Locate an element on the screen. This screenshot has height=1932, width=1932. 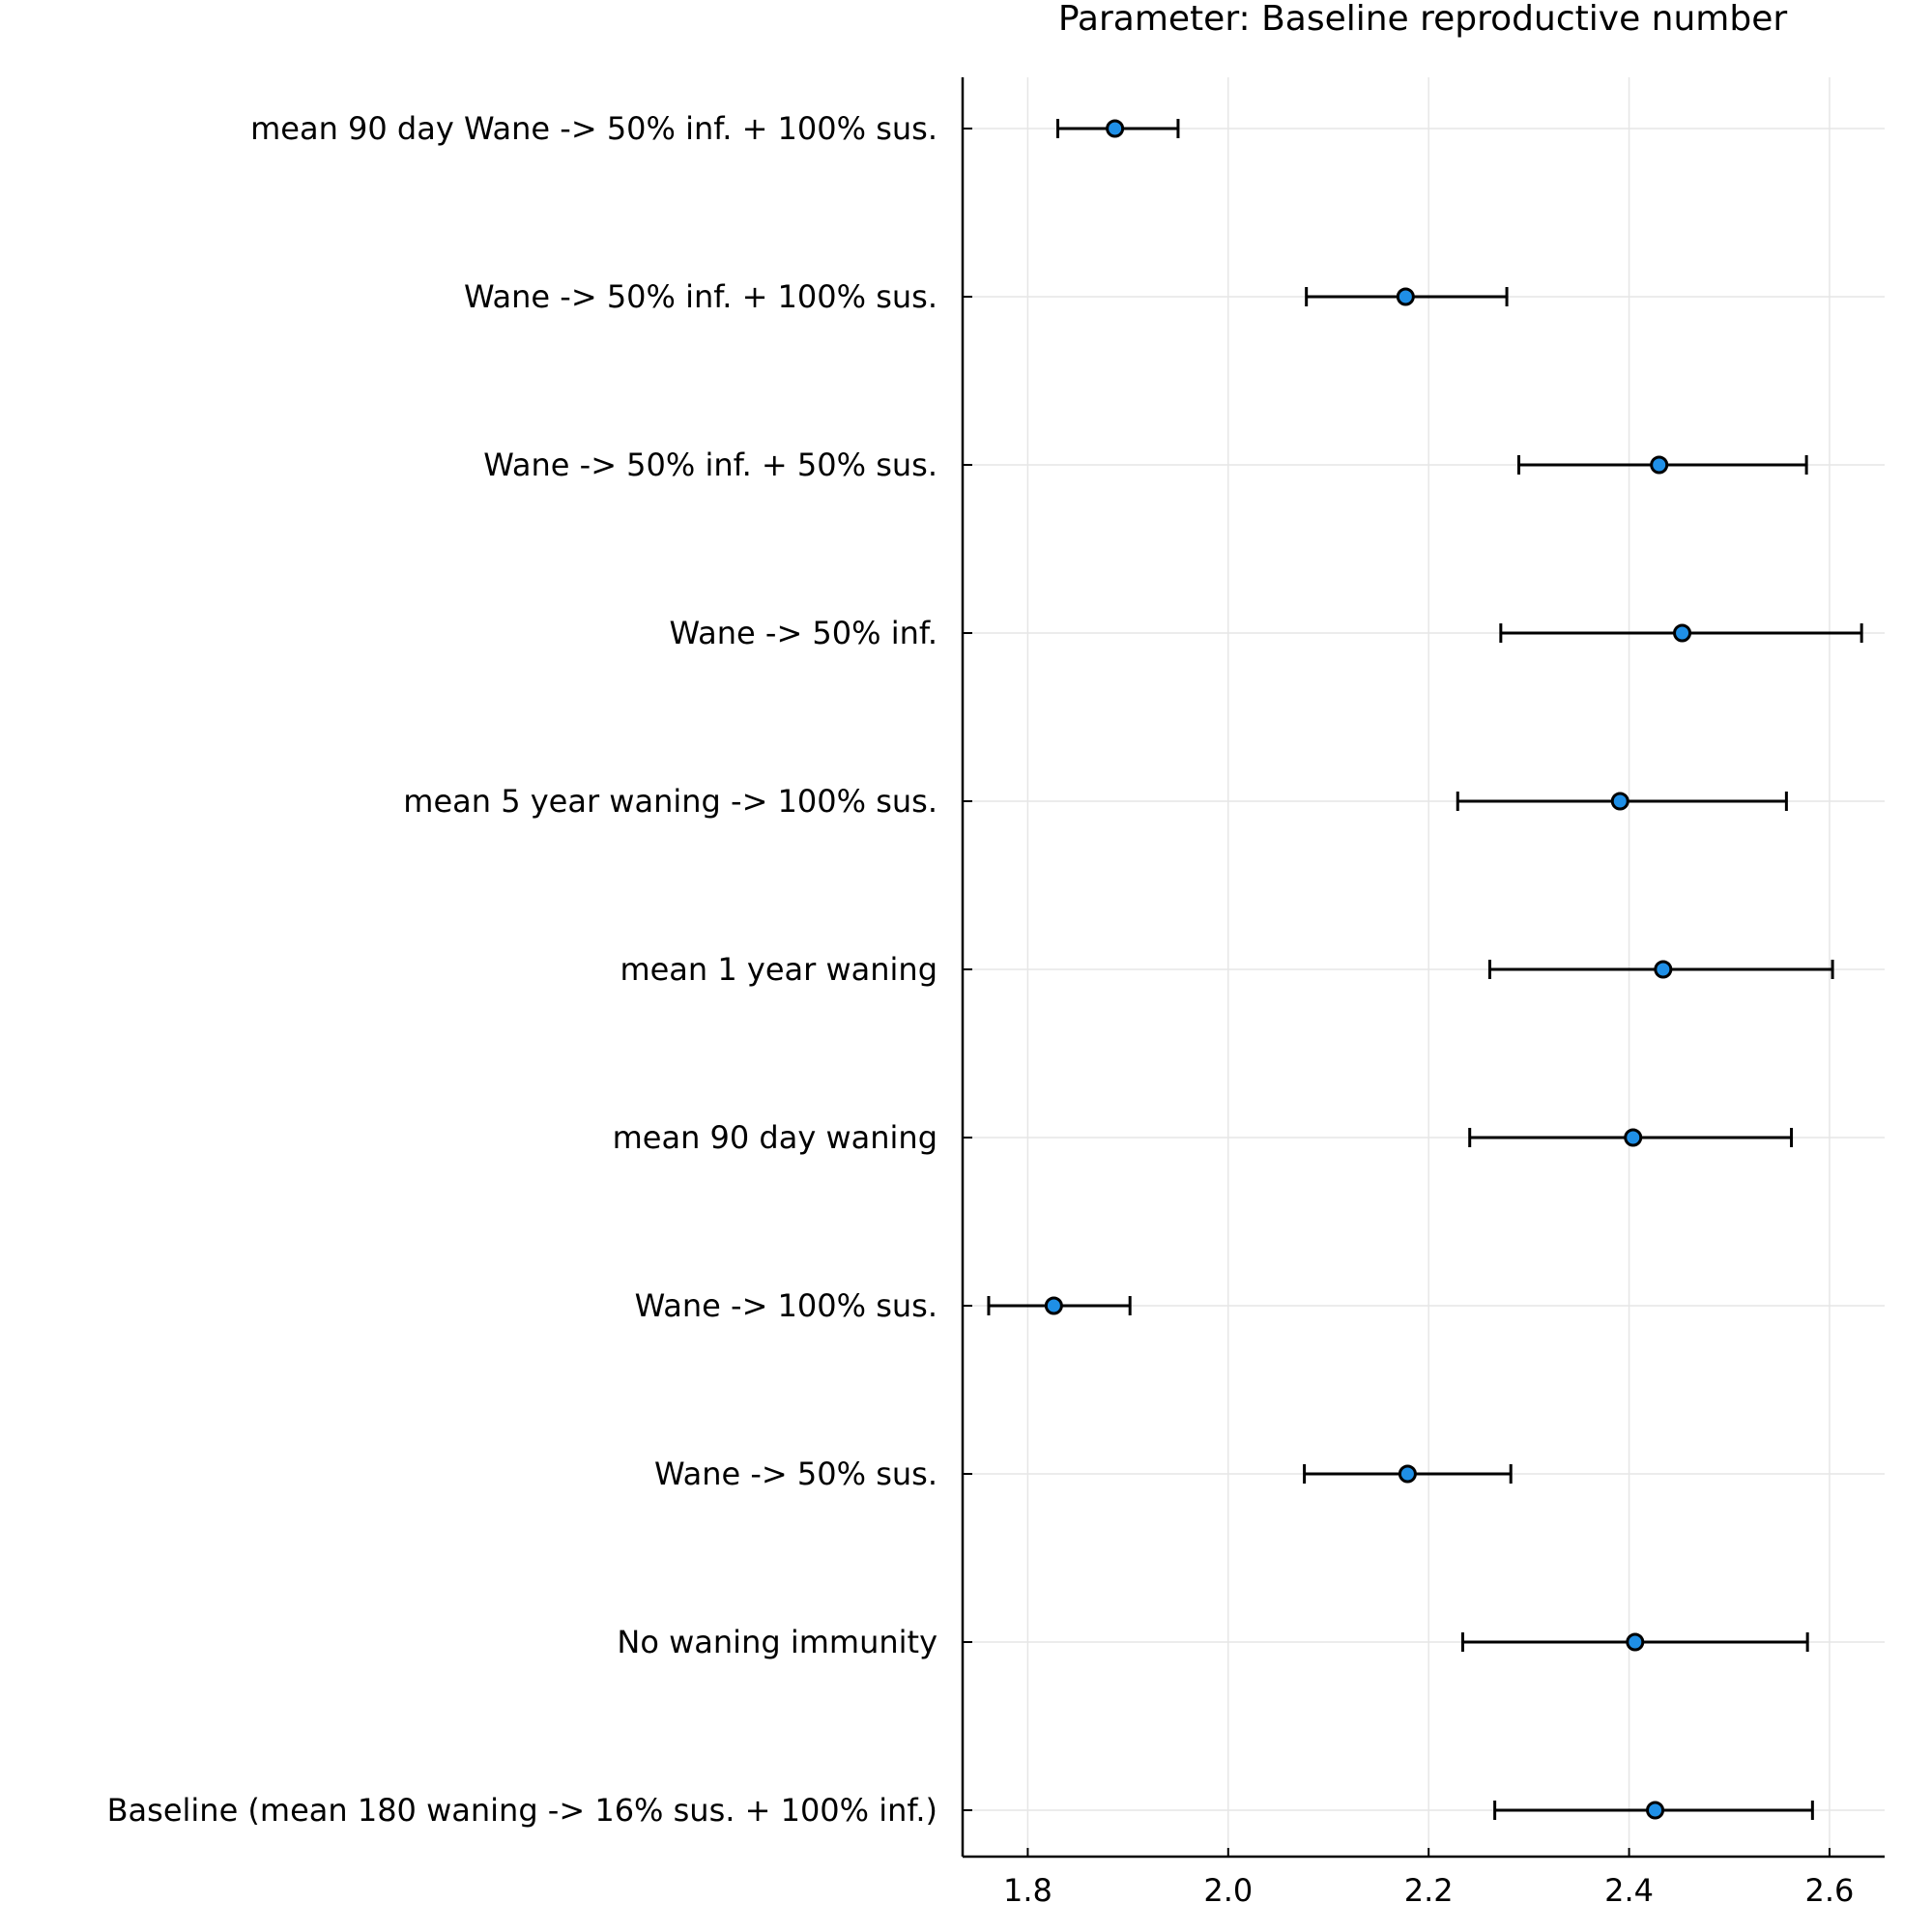
y-category-label: Wane -> 50% inf. is located at coordinates (803, 633).